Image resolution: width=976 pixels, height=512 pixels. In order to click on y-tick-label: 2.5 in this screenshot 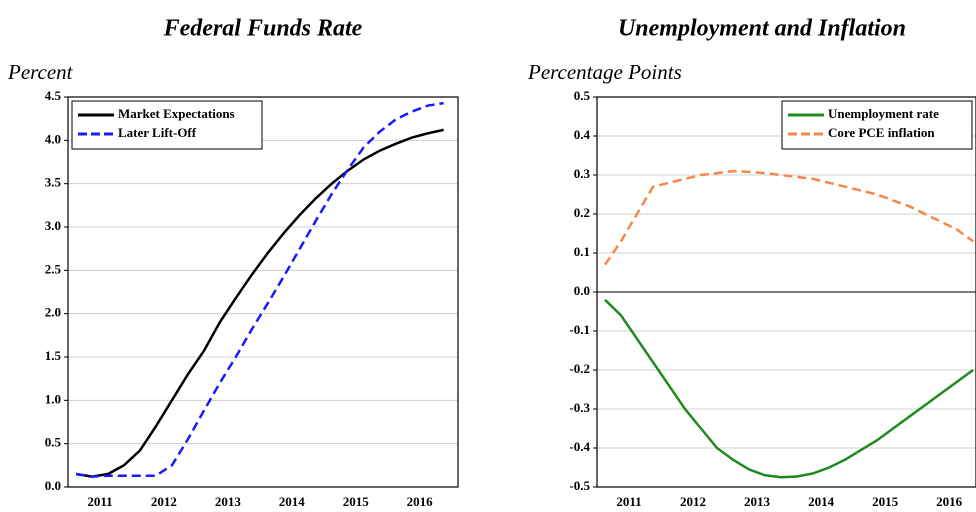, I will do `click(53, 268)`.